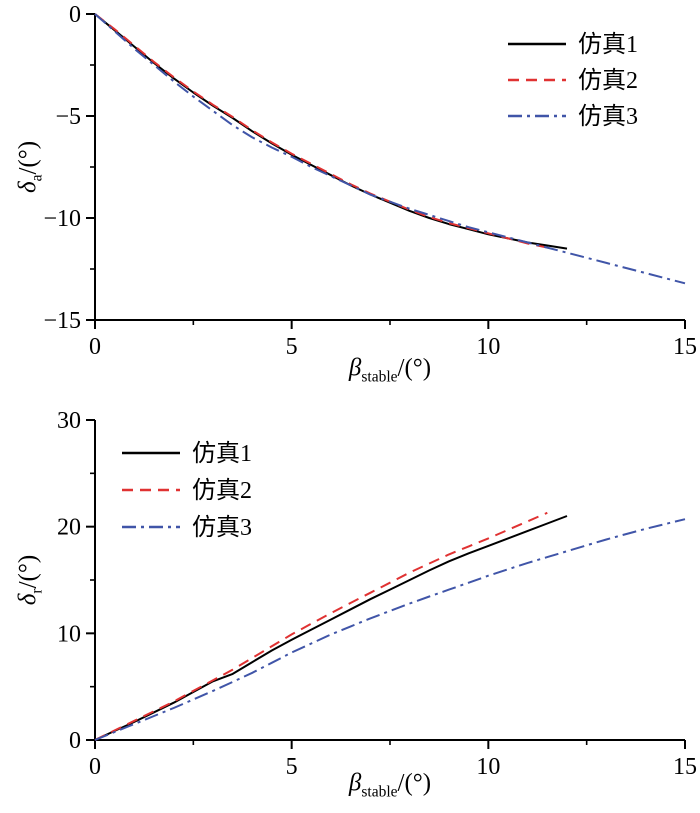 The image size is (700, 813). What do you see at coordinates (69, 634) in the screenshot?
I see `y-tick-label: 10` at bounding box center [69, 634].